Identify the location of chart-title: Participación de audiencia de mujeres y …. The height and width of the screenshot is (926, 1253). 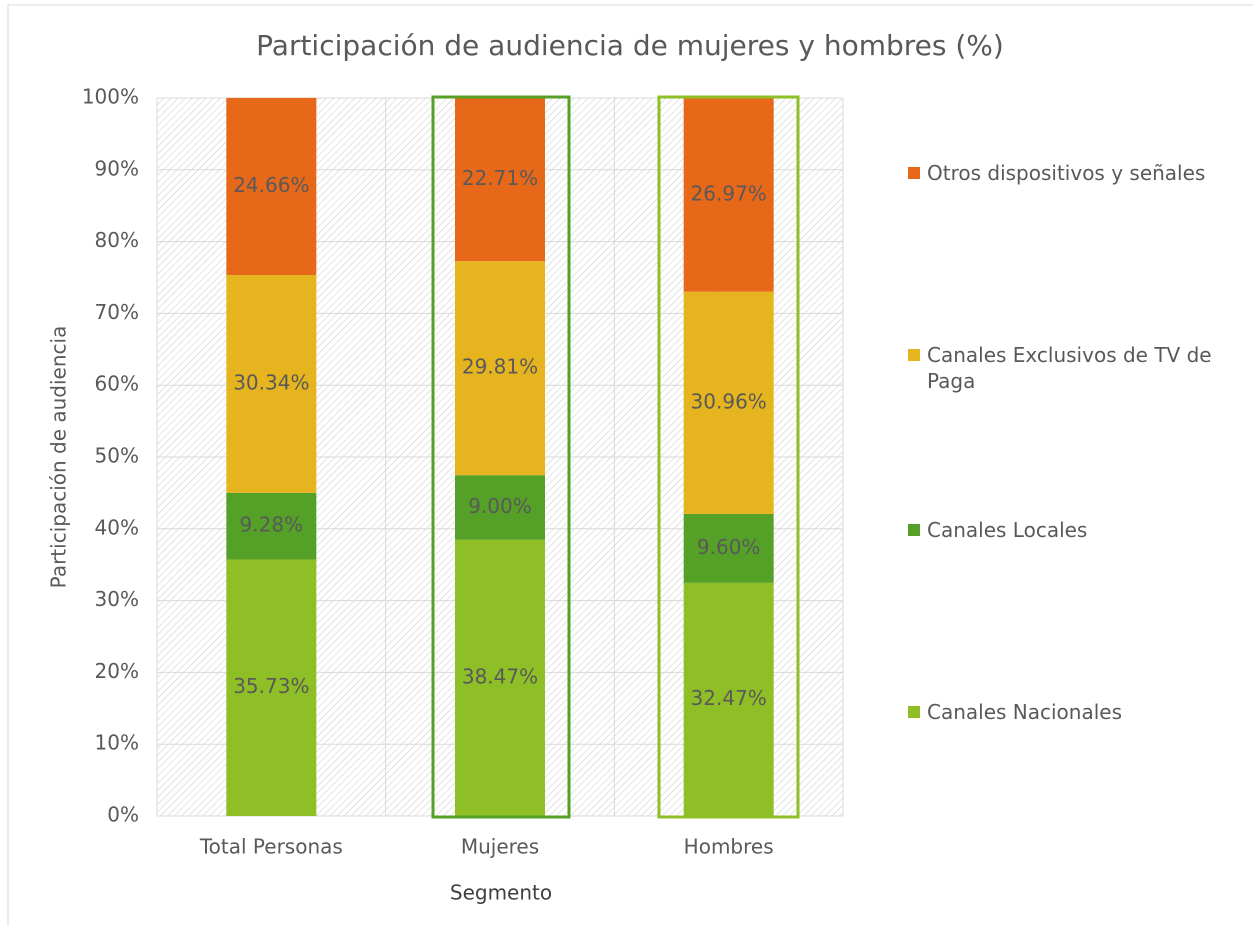
(630, 45).